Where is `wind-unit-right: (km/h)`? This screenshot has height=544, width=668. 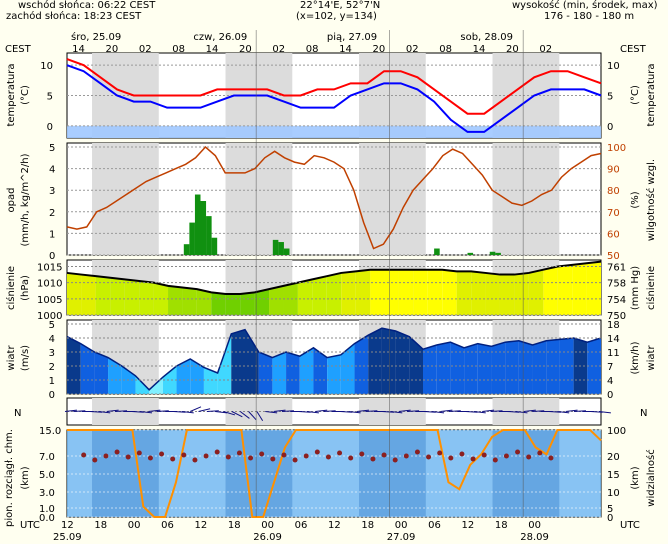 wind-unit-right: (km/h) is located at coordinates (635, 357).